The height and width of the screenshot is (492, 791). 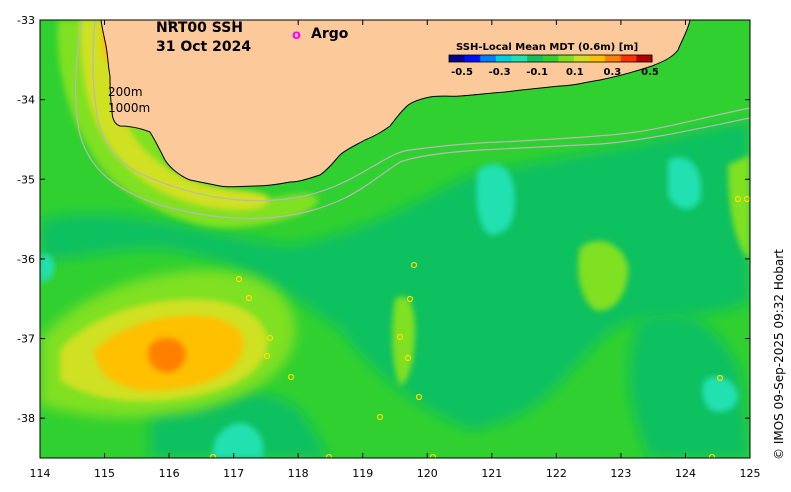 What do you see at coordinates (685, 473) in the screenshot?
I see `x-tick-label: 124` at bounding box center [685, 473].